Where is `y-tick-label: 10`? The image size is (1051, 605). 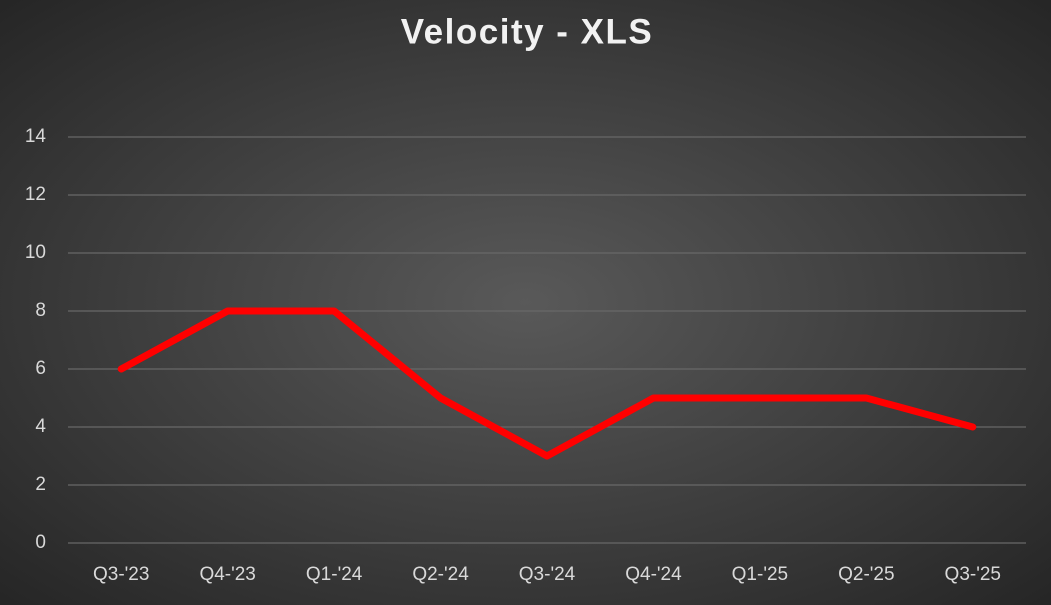
y-tick-label: 10 is located at coordinates (35, 252).